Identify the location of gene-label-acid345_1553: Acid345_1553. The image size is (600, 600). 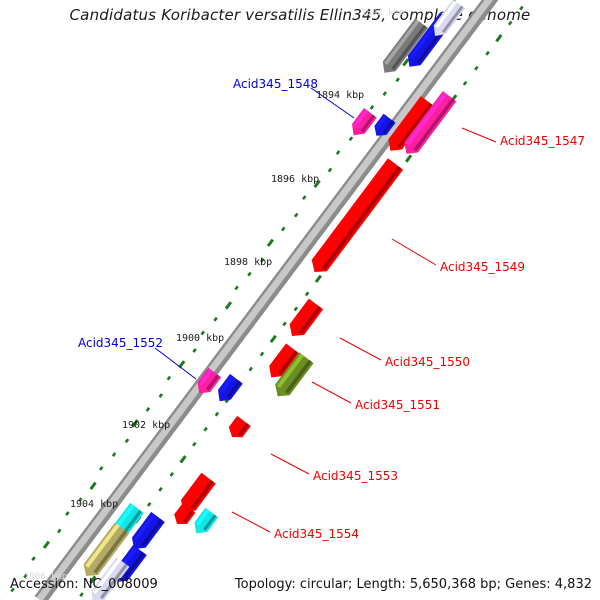
(355, 476).